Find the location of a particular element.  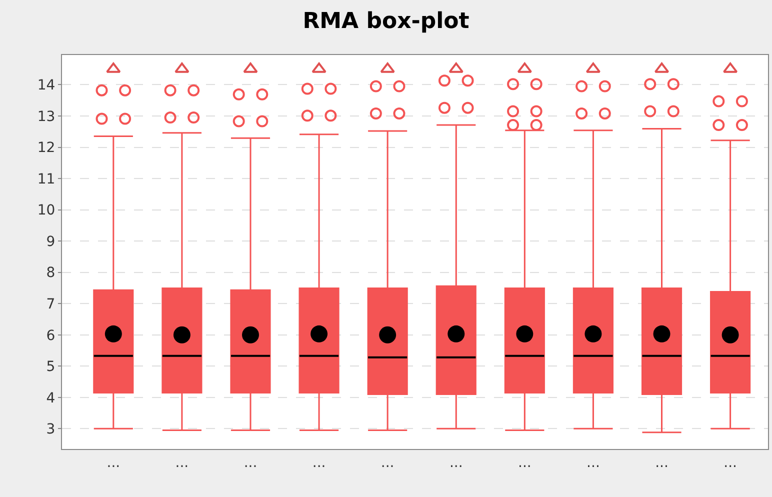

y-tick-label: 7 is located at coordinates (51, 304).